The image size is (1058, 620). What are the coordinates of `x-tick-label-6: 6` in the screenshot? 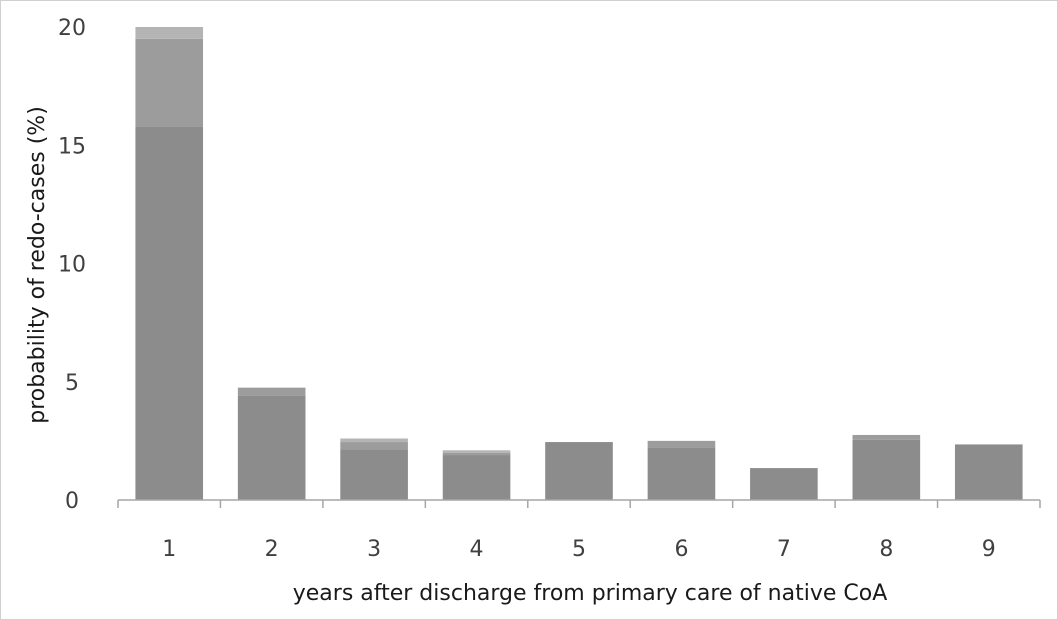 It's located at (681, 549).